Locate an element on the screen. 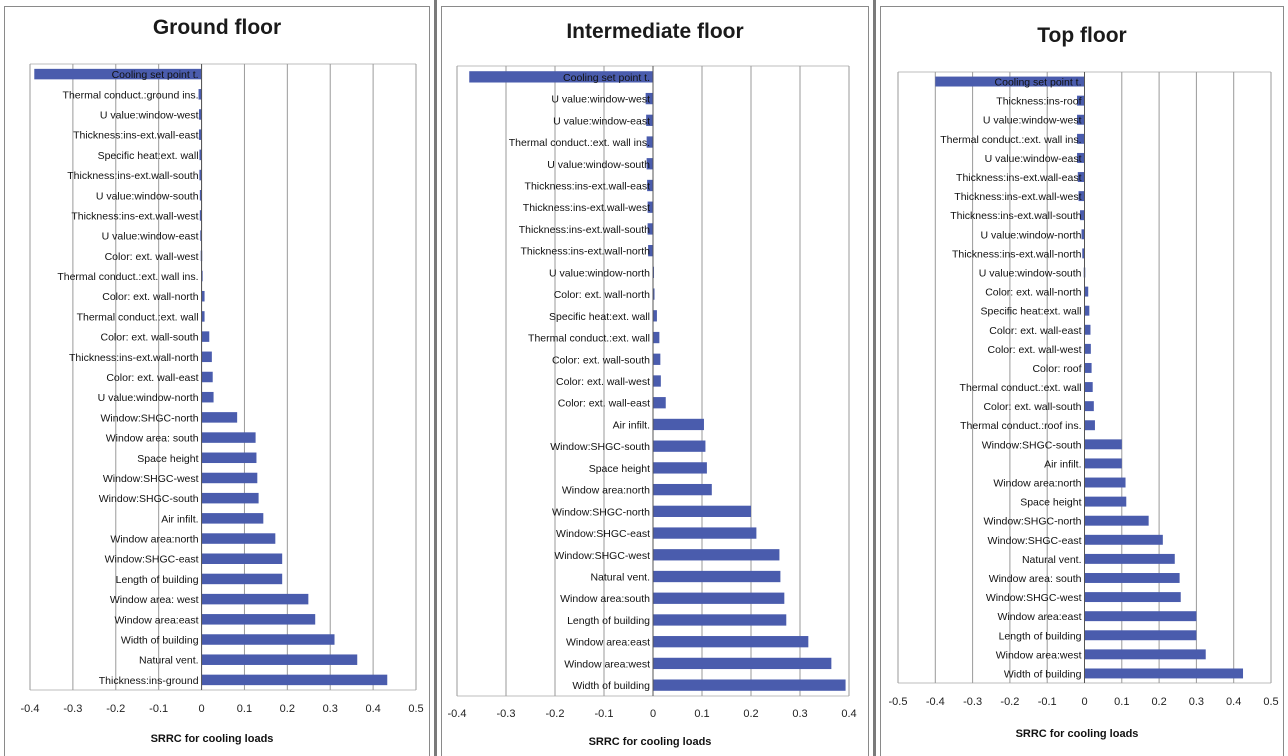  category-label: Thickness:ins-roof is located at coordinates (1038, 102).